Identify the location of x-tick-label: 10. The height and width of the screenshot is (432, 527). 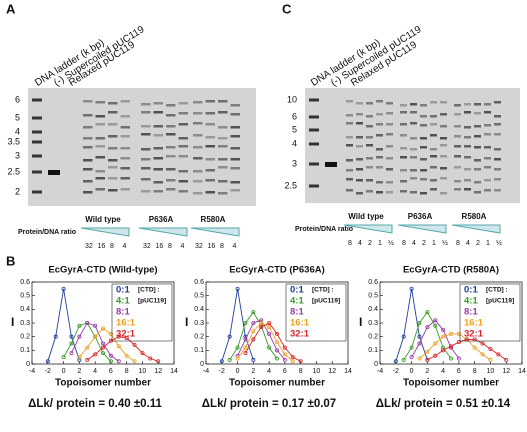
(143, 371).